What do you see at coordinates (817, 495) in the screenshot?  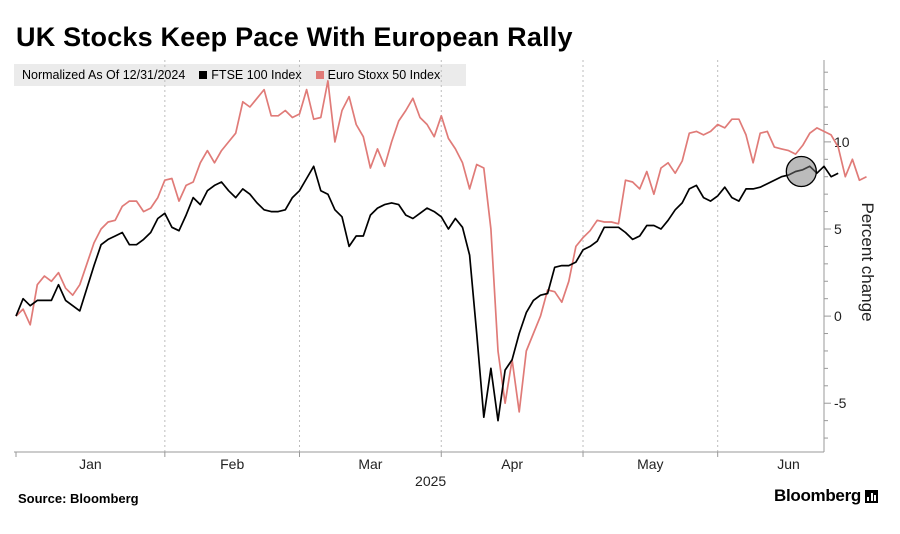 I see `brand-name: Bloomberg` at bounding box center [817, 495].